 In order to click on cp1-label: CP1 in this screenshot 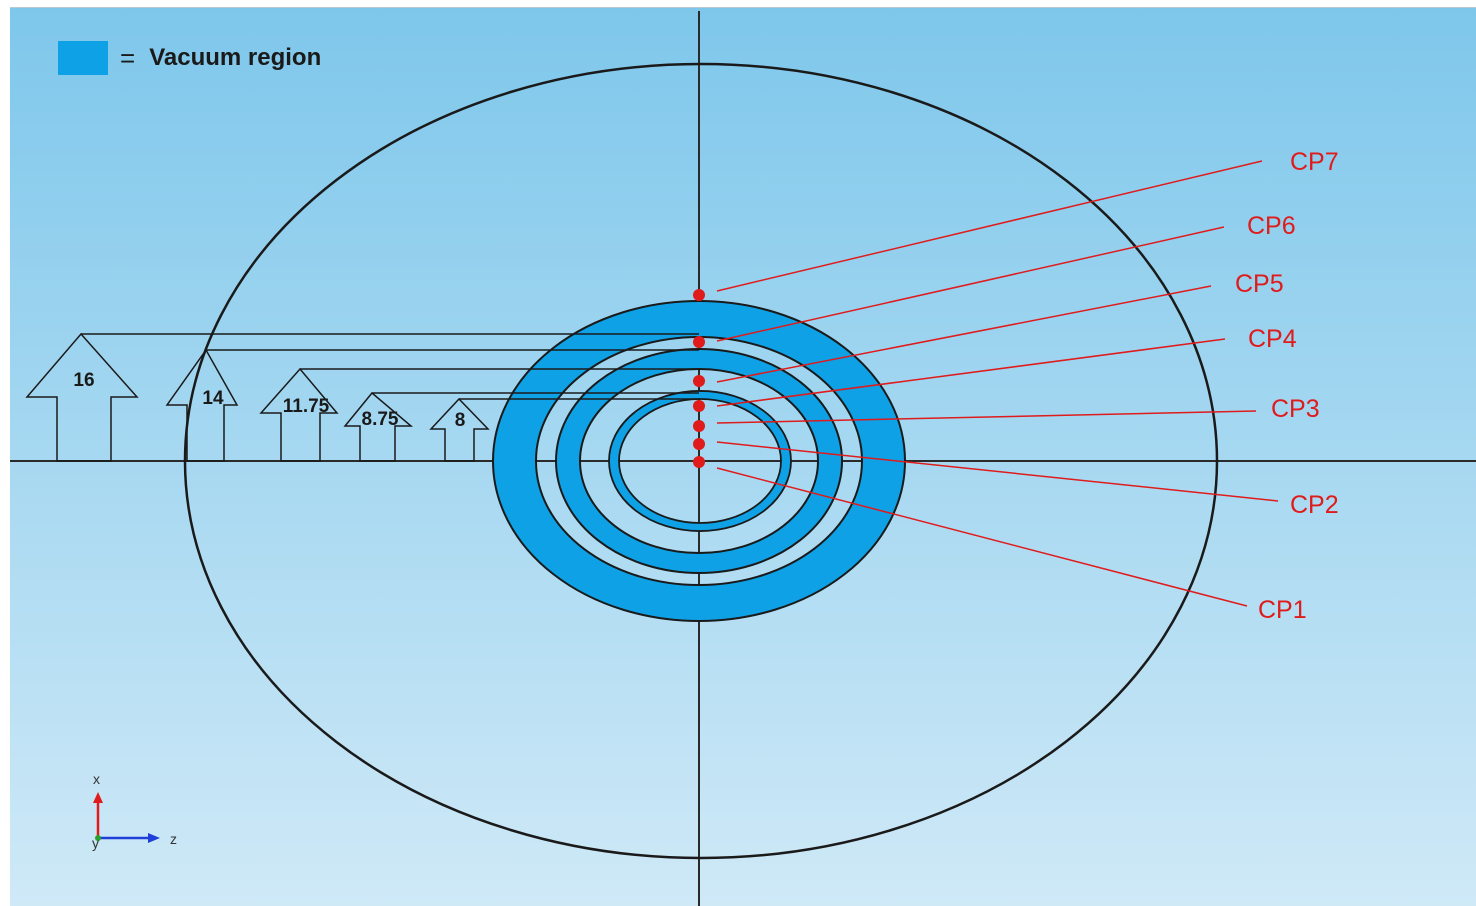, I will do `click(1282, 610)`.